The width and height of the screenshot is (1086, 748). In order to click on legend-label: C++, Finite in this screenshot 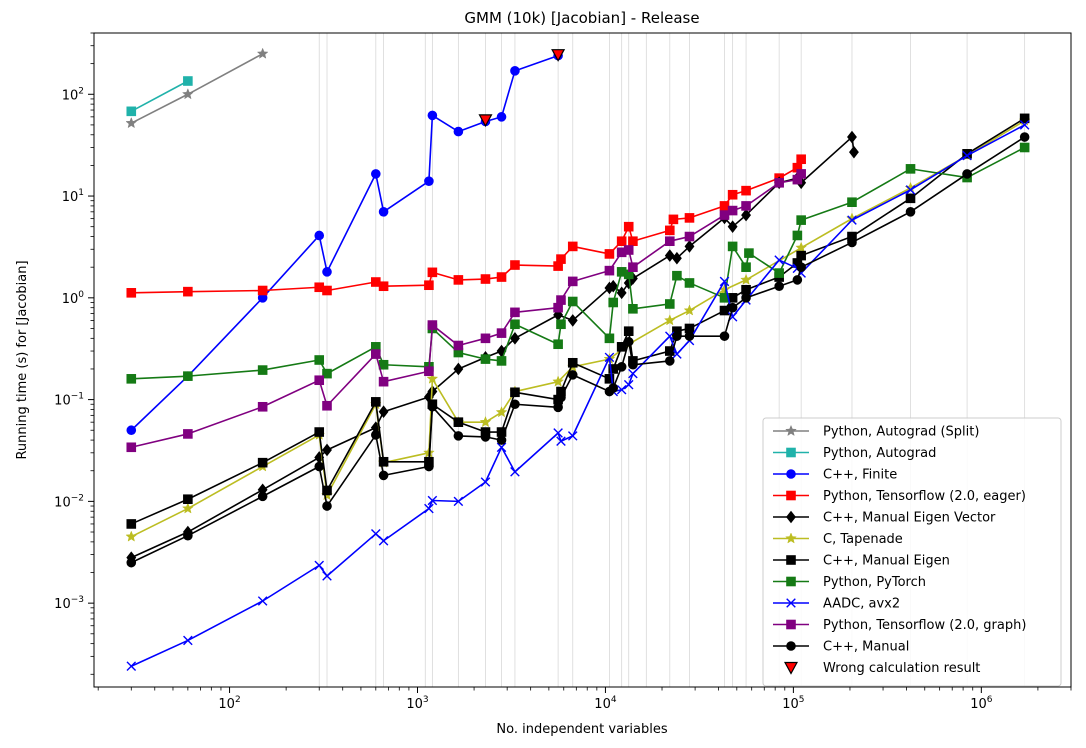, I will do `click(860, 475)`.